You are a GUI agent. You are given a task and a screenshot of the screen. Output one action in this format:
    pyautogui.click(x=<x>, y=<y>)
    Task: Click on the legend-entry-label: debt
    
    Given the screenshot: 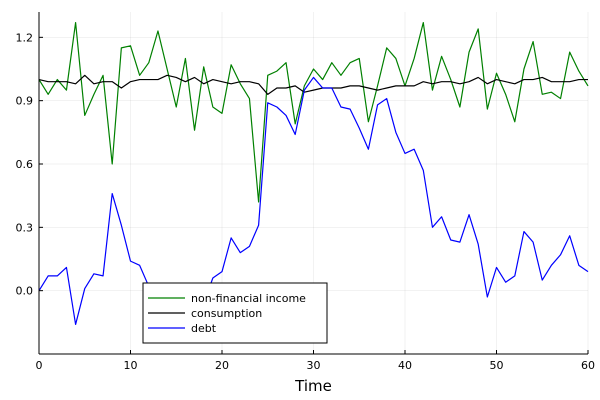 What is the action you would take?
    pyautogui.click(x=204, y=328)
    